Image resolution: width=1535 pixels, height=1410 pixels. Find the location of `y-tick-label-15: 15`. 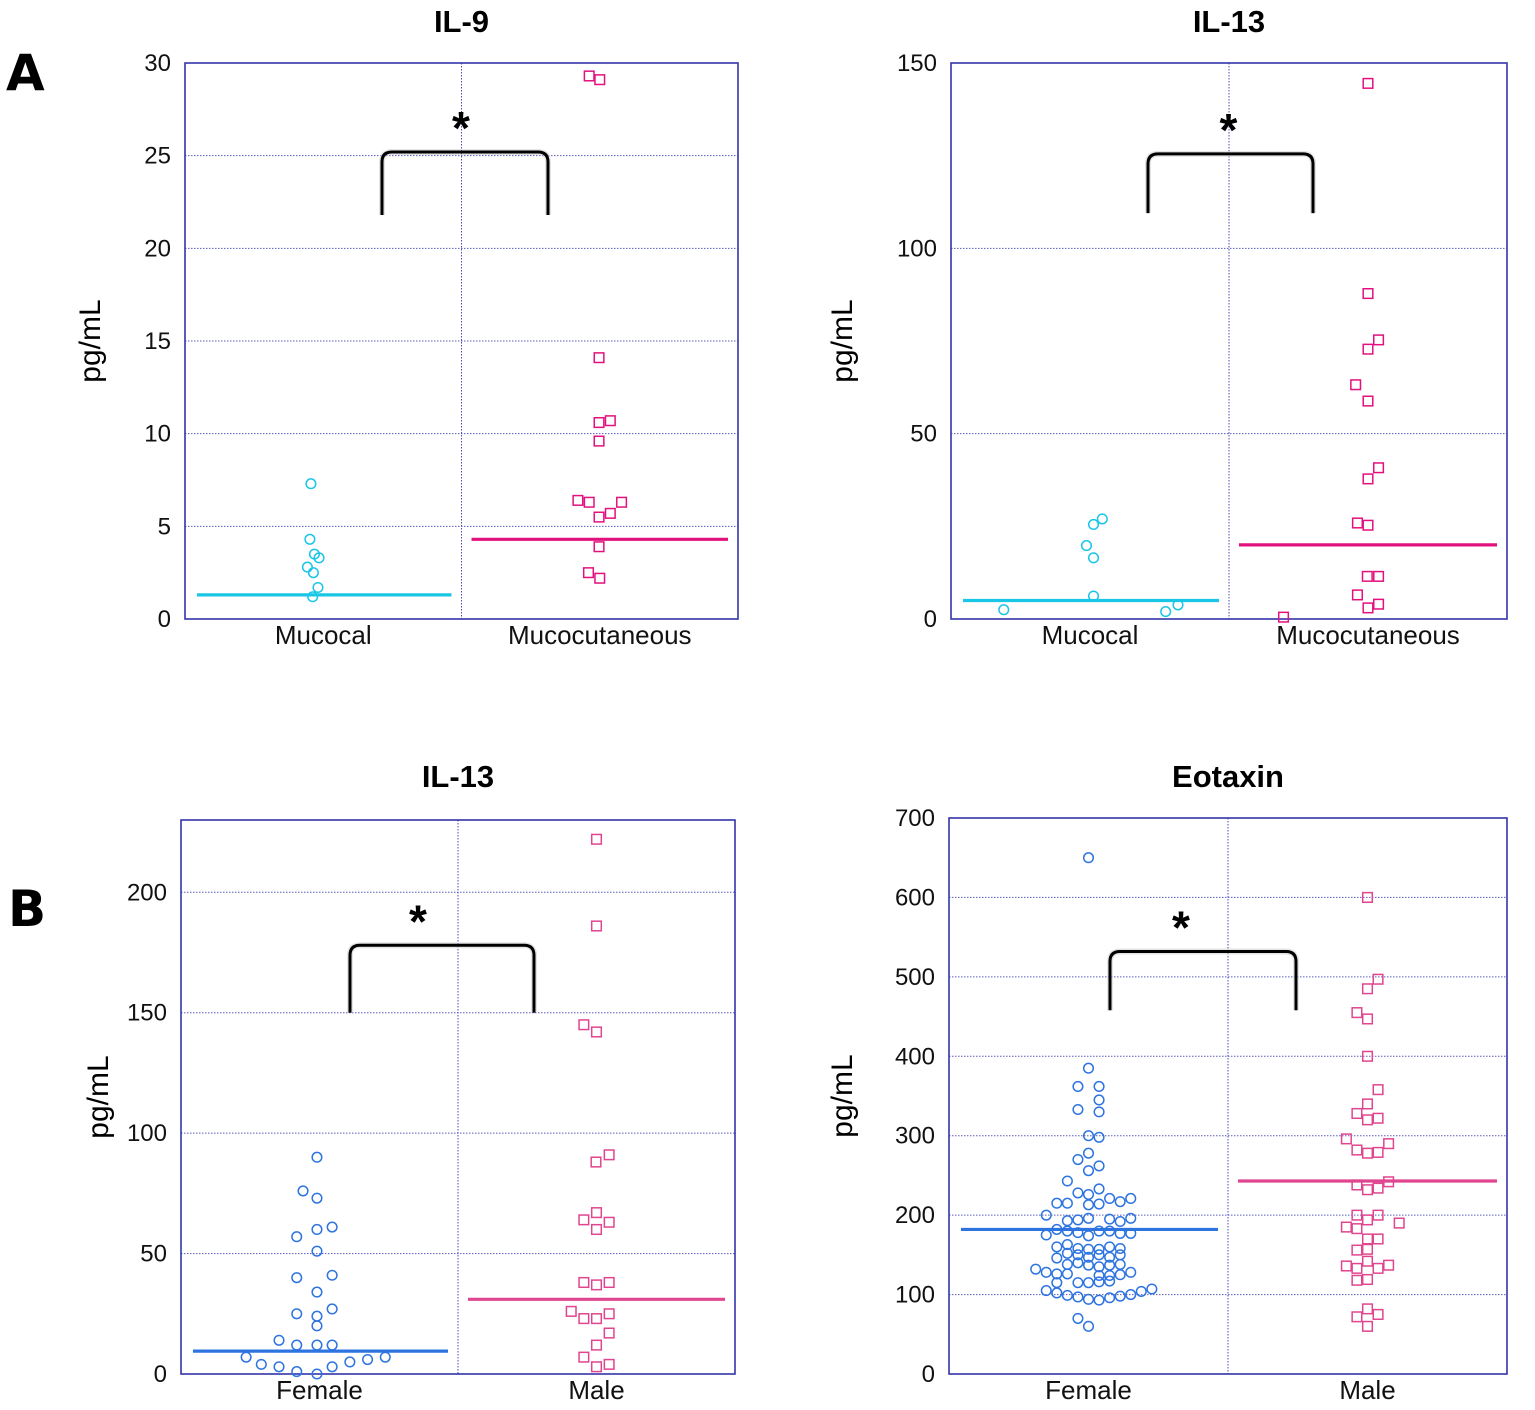

y-tick-label-15: 15 is located at coordinates (157, 341).